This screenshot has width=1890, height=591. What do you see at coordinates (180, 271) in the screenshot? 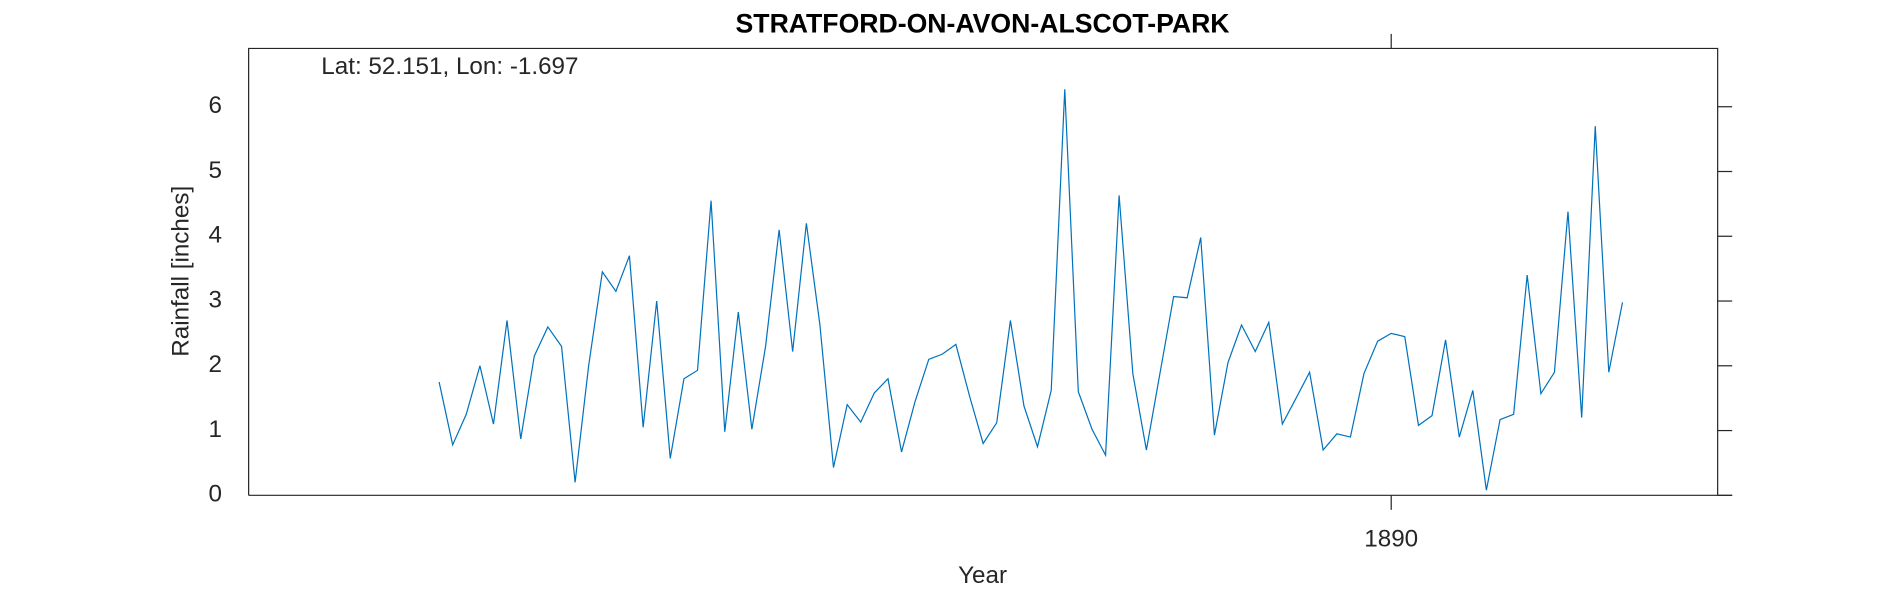
I see `y-axis-label: Rainfall [inches]` at bounding box center [180, 271].